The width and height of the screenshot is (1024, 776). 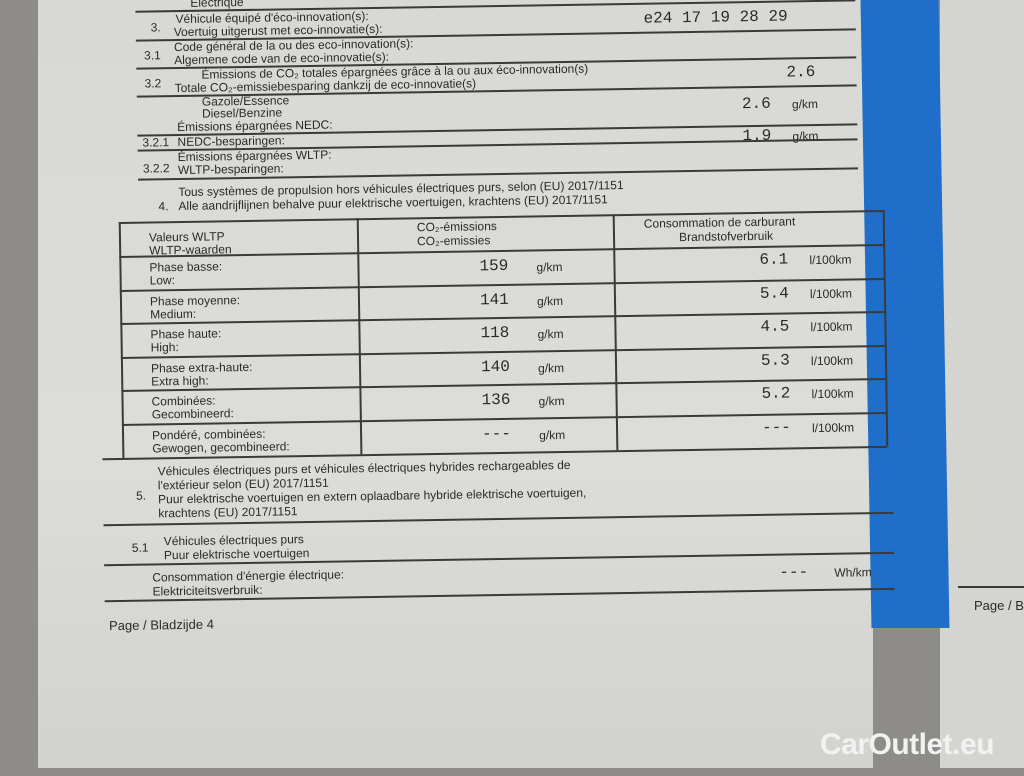 What do you see at coordinates (207, 590) in the screenshot?
I see `consumption-nl: Elektriciteitsverbruik:` at bounding box center [207, 590].